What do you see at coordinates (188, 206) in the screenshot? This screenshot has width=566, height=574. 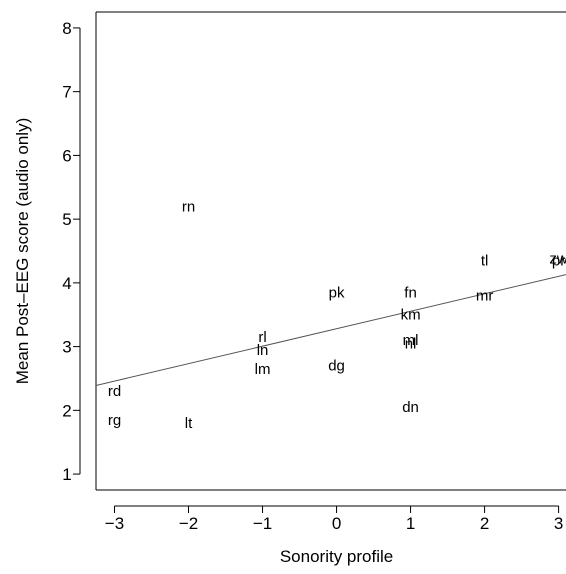 I see `point-label-rn: rn` at bounding box center [188, 206].